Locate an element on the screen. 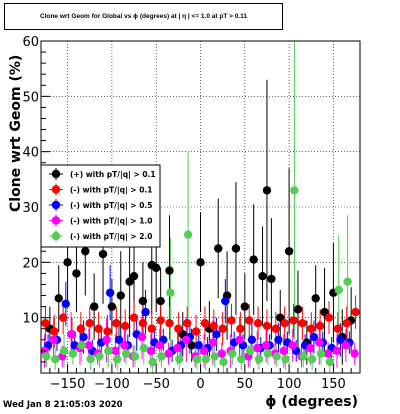 This screenshot has height=414, width=400. x-tick-label: −100 is located at coordinates (112, 384).